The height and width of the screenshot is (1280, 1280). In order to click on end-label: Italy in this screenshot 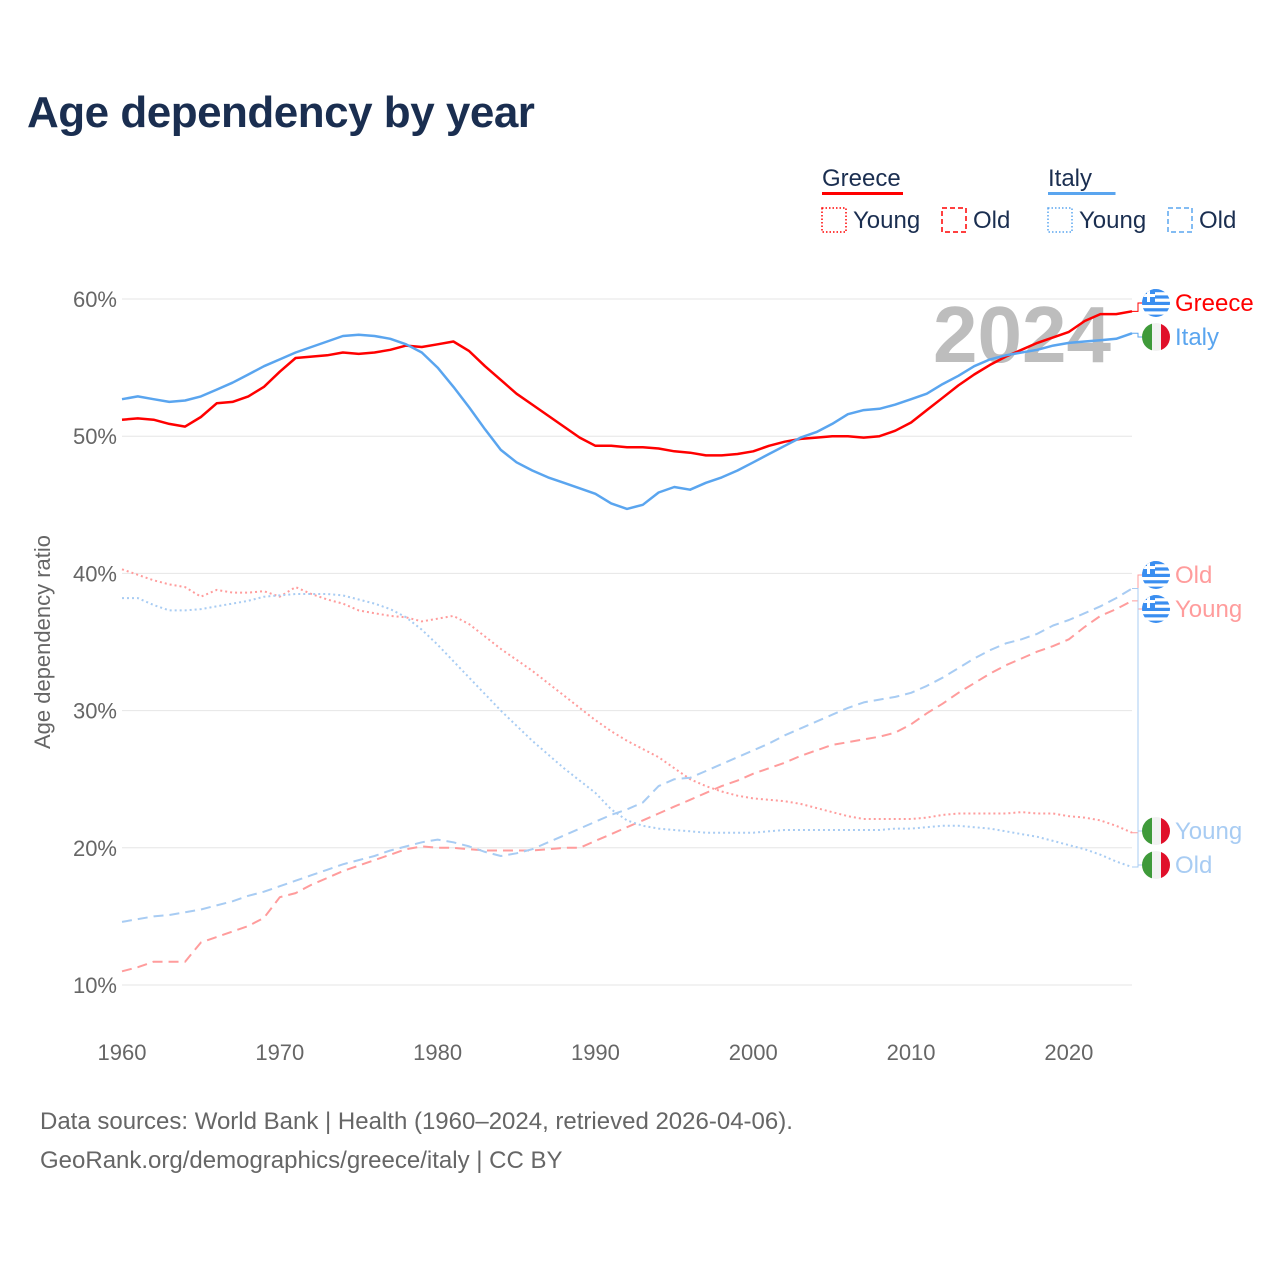, I will do `click(1197, 337)`.